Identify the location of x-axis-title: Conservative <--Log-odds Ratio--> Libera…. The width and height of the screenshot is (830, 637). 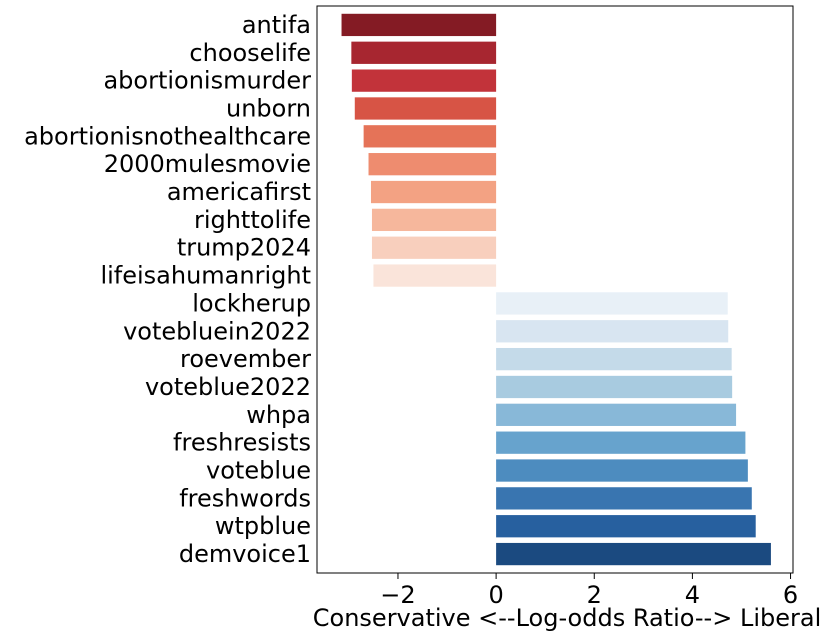
(567, 618).